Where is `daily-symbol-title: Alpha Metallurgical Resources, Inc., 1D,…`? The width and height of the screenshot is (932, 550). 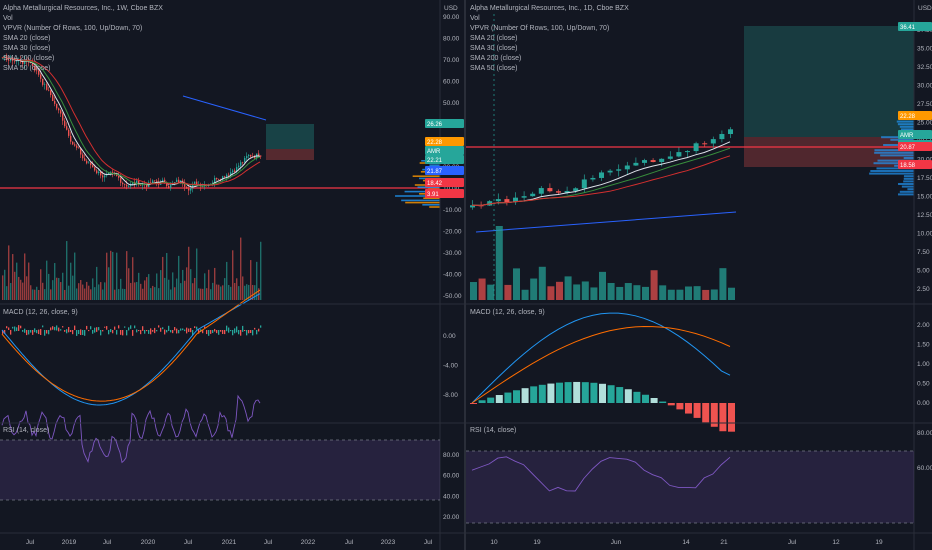
daily-symbol-title: Alpha Metallurgical Resources, Inc., 1D,… is located at coordinates (549, 8).